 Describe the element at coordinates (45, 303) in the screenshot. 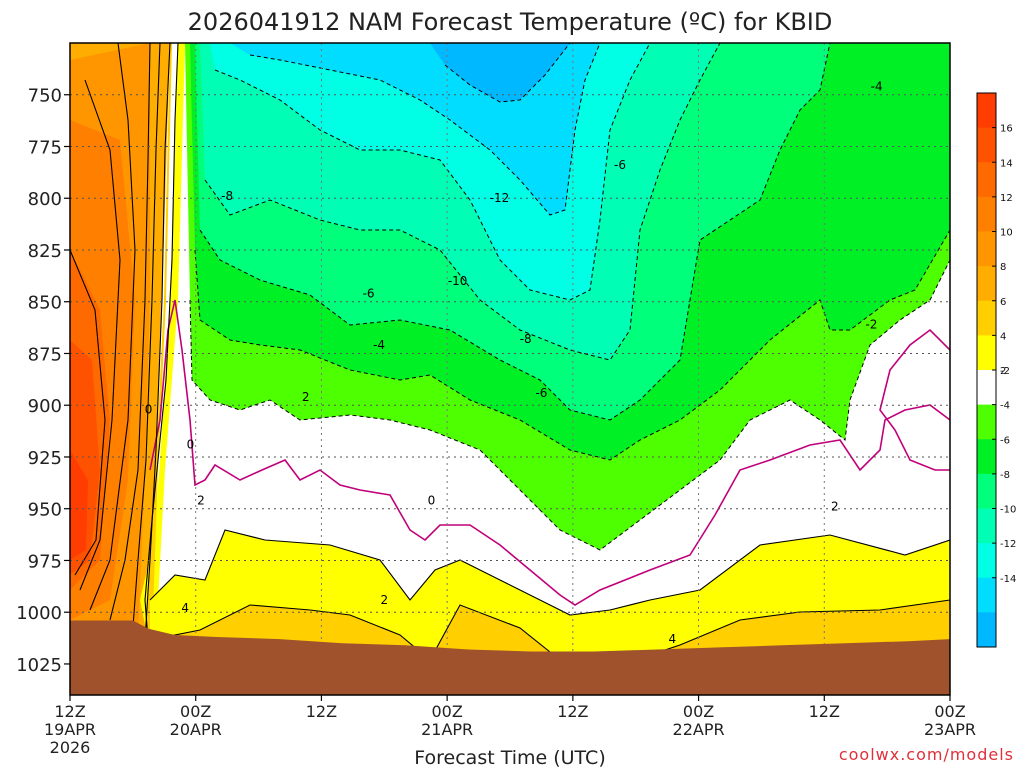

I see `y-tick-label-4: 850` at that location.